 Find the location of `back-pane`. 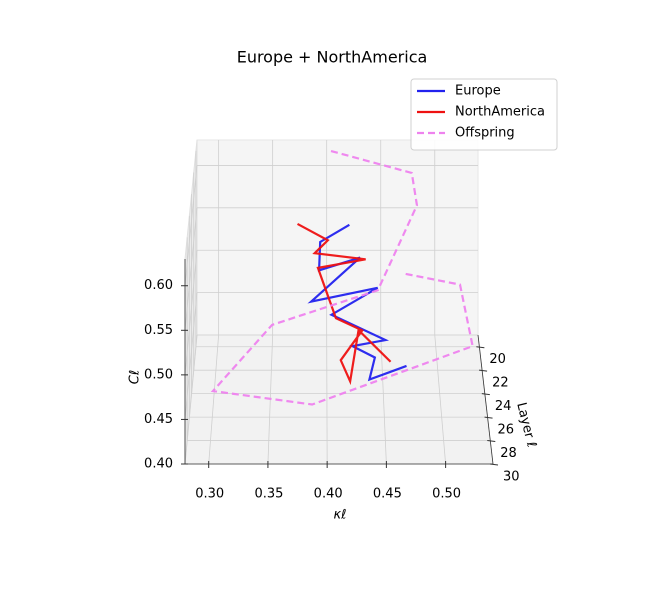

back-pane is located at coordinates (337, 237).